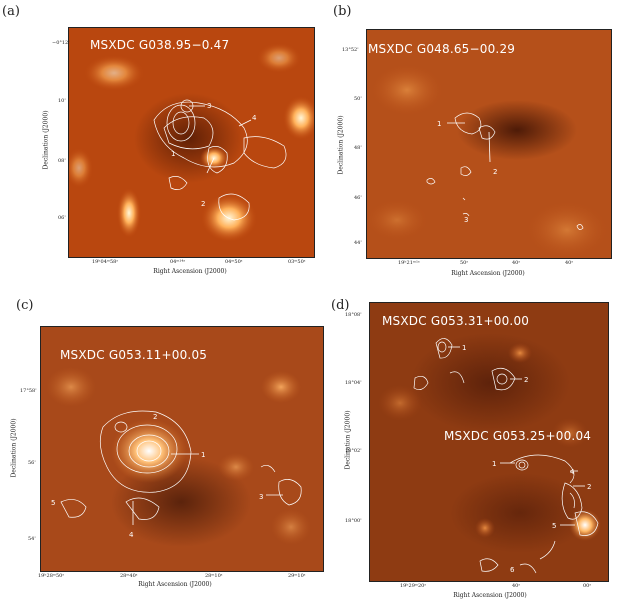  Describe the element at coordinates (353, 521) in the screenshot. I see `y-tick-label: 18°00'` at that location.